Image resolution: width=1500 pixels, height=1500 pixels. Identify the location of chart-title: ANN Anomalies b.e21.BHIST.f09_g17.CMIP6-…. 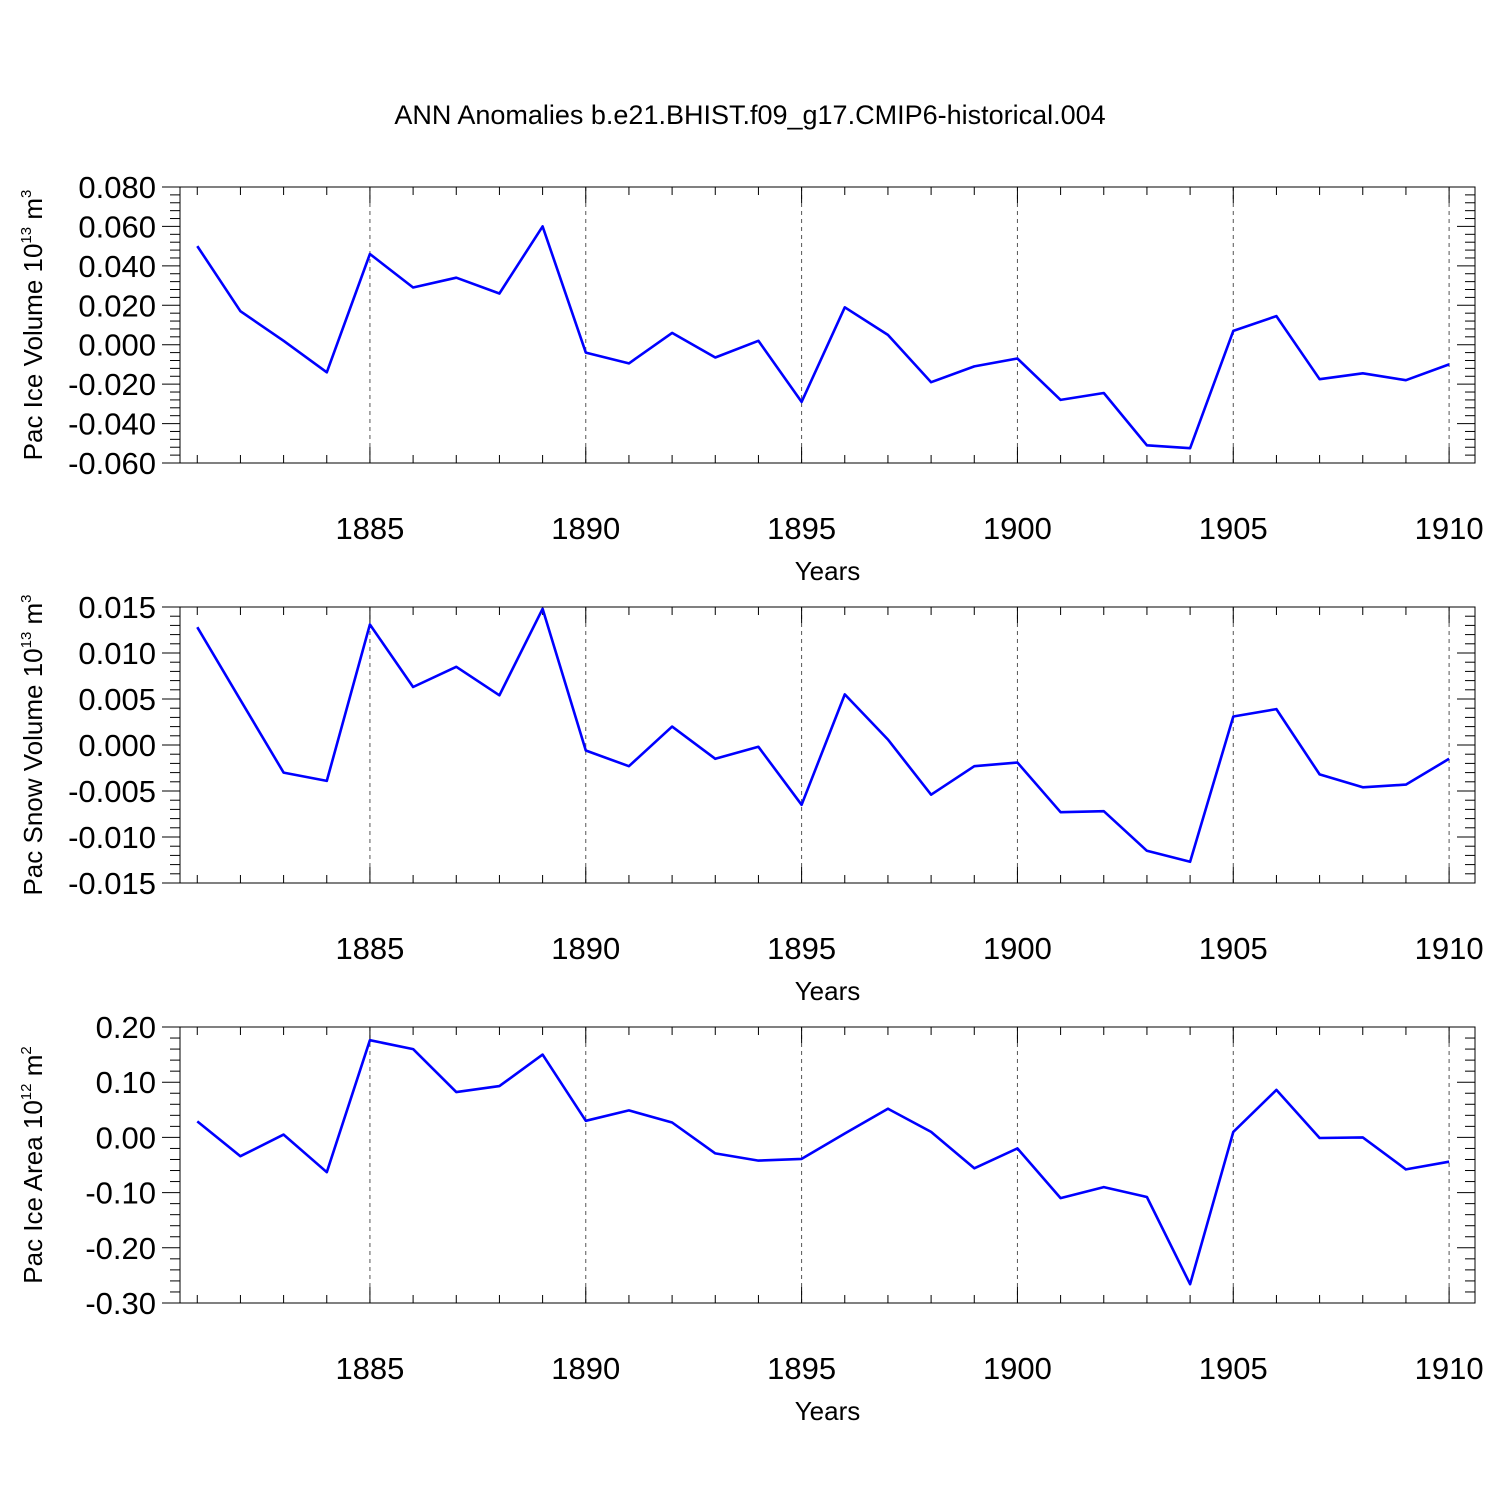
(749, 115).